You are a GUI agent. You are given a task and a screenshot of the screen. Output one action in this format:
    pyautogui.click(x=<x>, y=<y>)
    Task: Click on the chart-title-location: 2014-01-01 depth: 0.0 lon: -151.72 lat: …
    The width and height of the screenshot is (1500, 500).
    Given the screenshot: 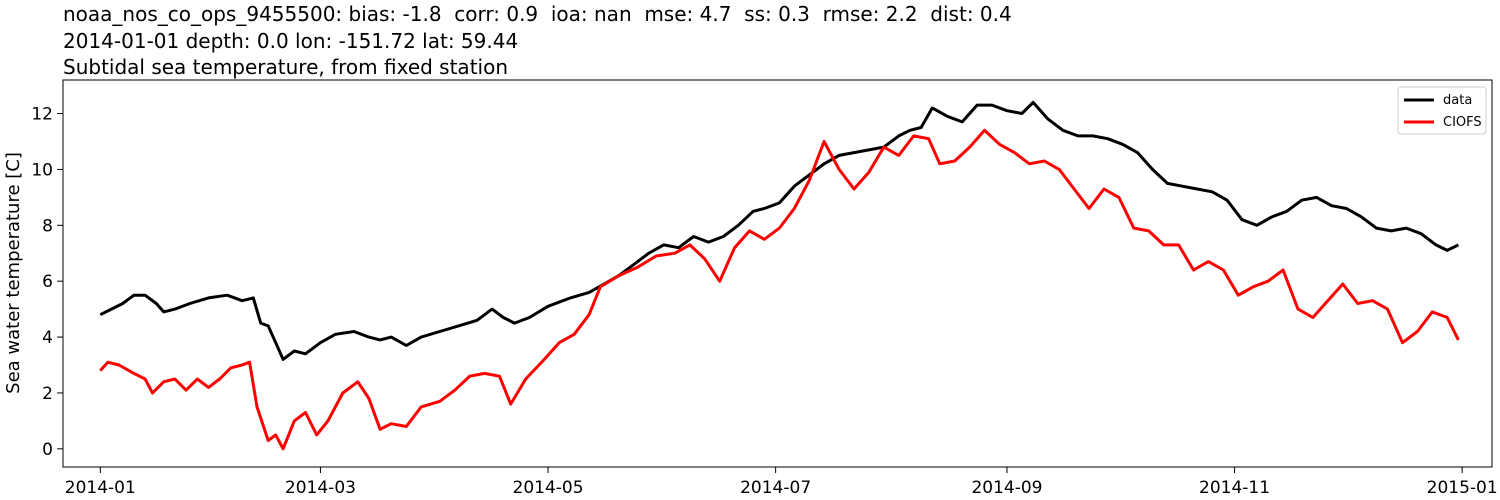 What is the action you would take?
    pyautogui.click(x=291, y=41)
    